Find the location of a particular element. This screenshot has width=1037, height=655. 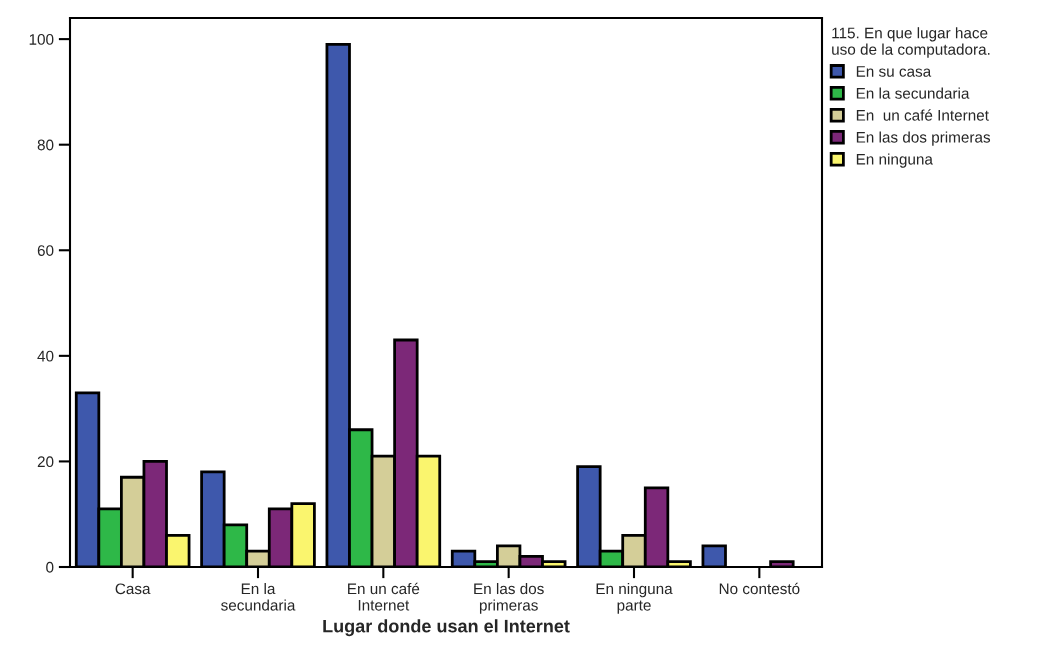

y-tick-label: 0 is located at coordinates (50, 567).